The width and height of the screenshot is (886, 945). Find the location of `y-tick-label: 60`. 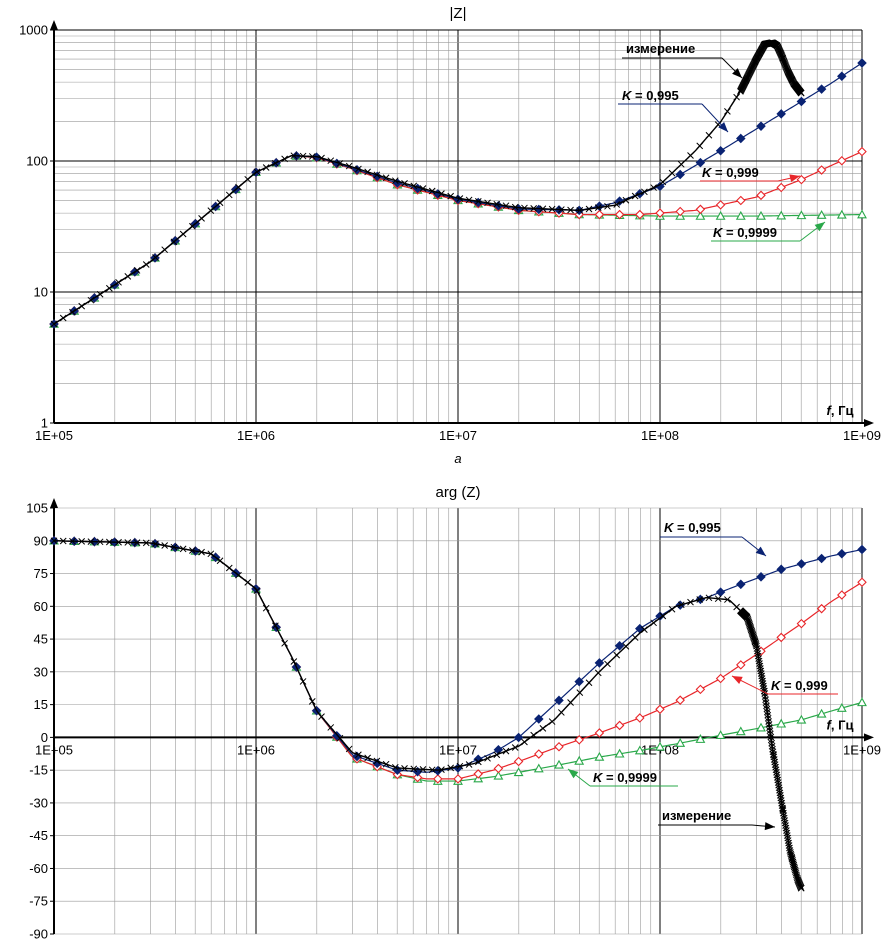

y-tick-label: 60 is located at coordinates (41, 606).